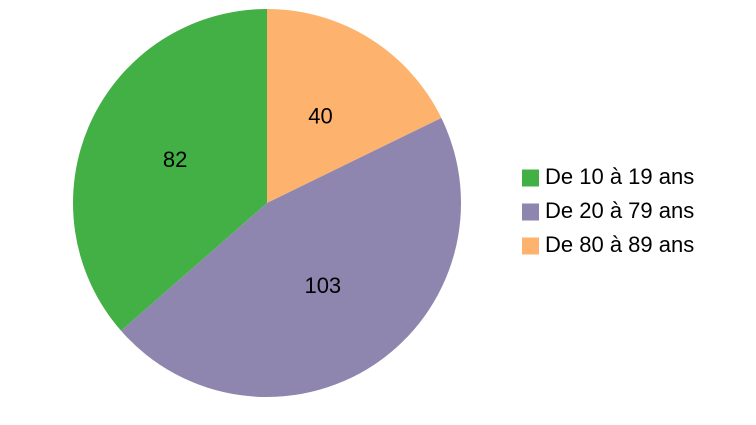  Describe the element at coordinates (320, 115) in the screenshot. I see `data-label-80-89: 40` at that location.